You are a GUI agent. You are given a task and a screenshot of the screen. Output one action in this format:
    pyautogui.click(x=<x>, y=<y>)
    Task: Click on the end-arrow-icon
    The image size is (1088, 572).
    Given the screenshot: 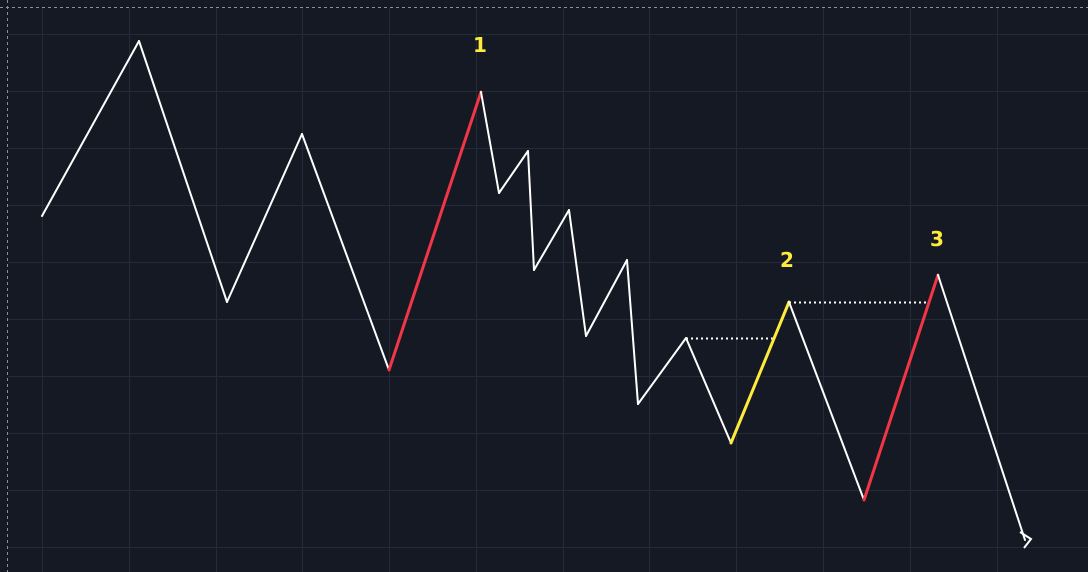 What is the action you would take?
    pyautogui.click(x=1026, y=540)
    